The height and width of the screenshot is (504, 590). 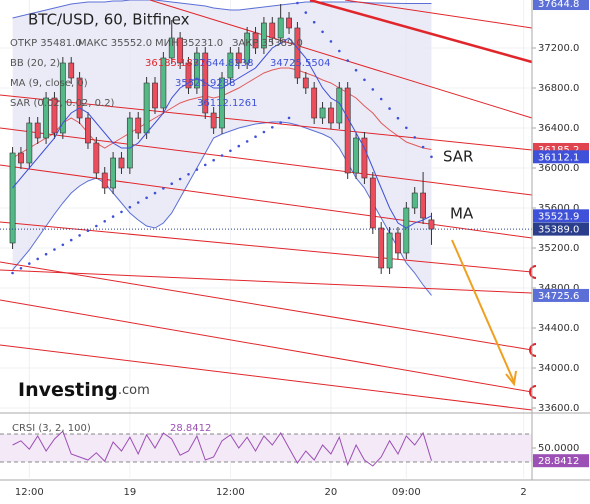 What do you see at coordinates (109, 20) in the screenshot?
I see `chart-title: BTC/USD, 60, Bitfinex` at bounding box center [109, 20].